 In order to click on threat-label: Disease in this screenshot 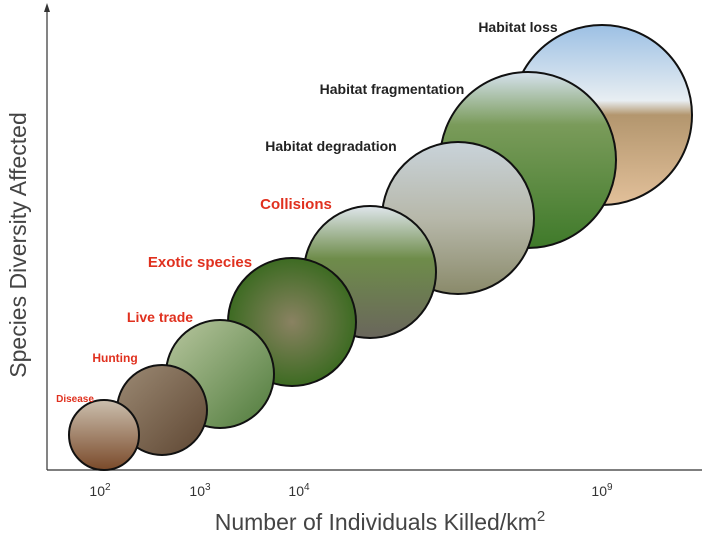, I will do `click(75, 399)`.